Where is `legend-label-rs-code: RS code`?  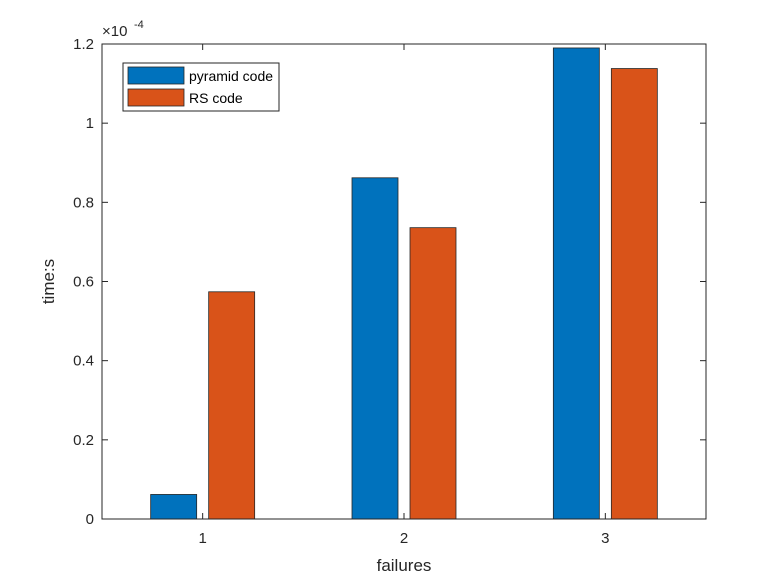
legend-label-rs-code: RS code is located at coordinates (216, 98).